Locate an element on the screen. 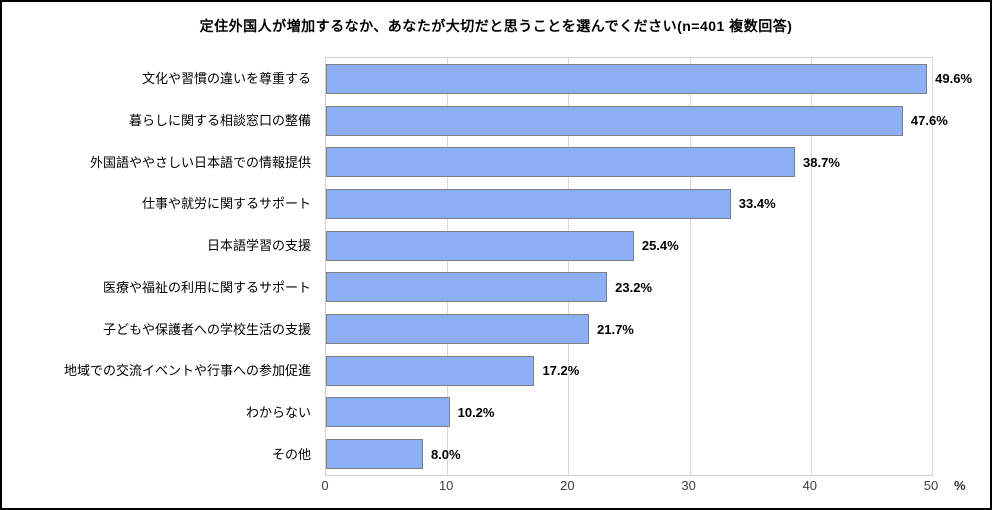  bar-row: 47.6% is located at coordinates (637, 121).